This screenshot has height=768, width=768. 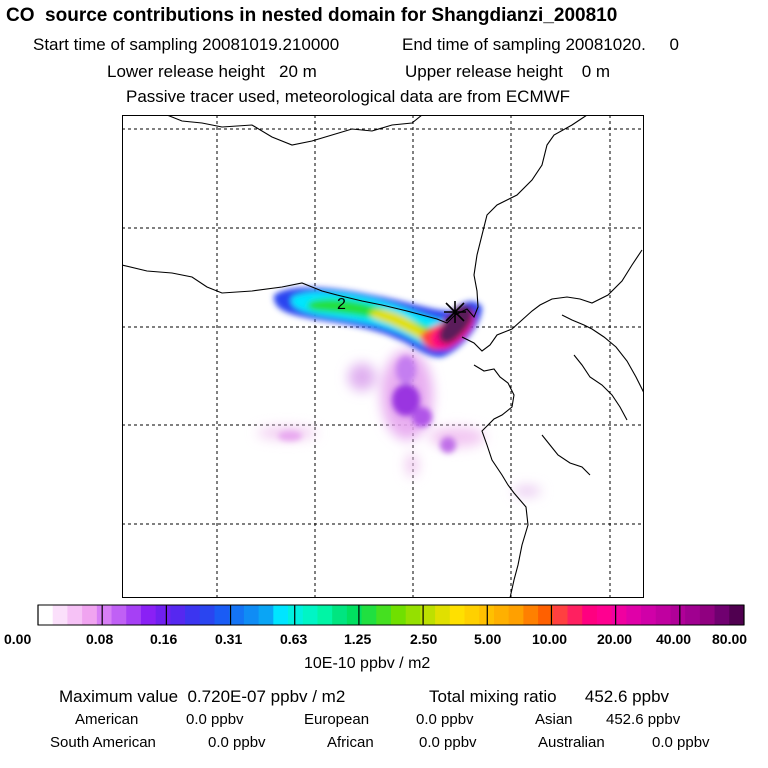 I want to click on colorbar-tick: 5.00, so click(x=488, y=639).